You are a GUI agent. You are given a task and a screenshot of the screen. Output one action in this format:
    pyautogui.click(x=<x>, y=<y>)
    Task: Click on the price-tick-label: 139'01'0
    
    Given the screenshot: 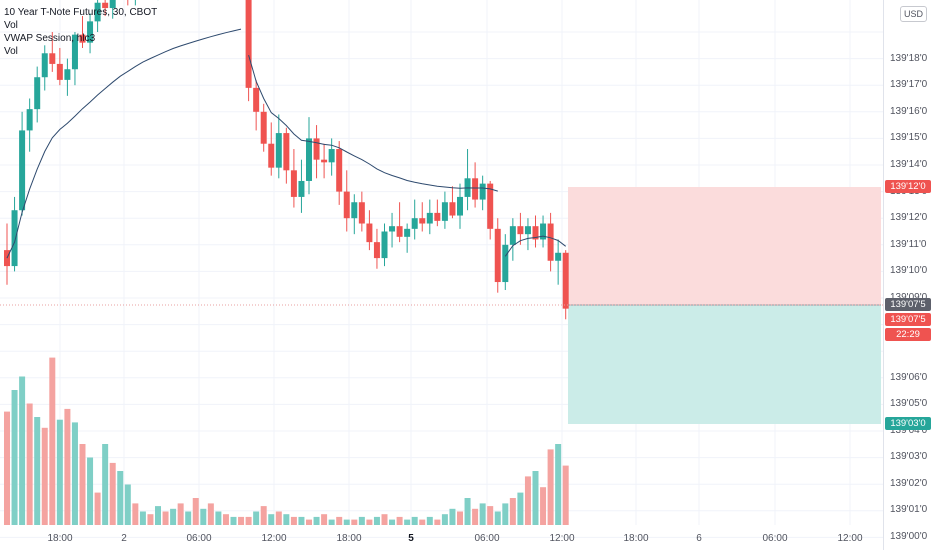 What is the action you would take?
    pyautogui.click(x=909, y=509)
    